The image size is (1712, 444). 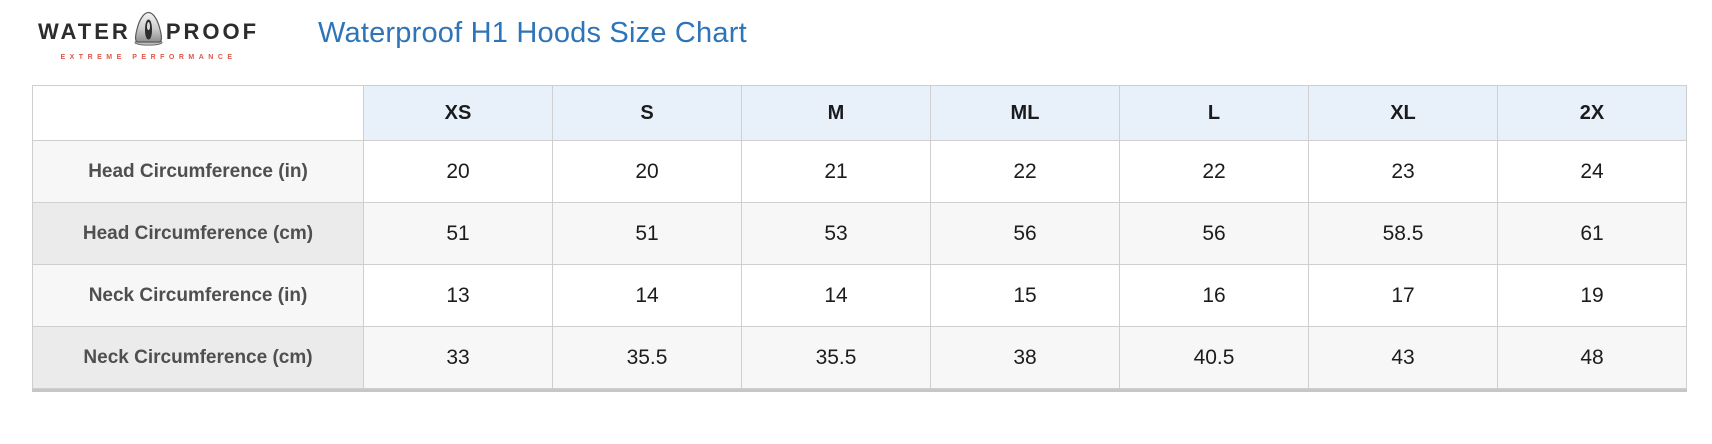 What do you see at coordinates (1403, 113) in the screenshot?
I see `size-column-header-xl: XL` at bounding box center [1403, 113].